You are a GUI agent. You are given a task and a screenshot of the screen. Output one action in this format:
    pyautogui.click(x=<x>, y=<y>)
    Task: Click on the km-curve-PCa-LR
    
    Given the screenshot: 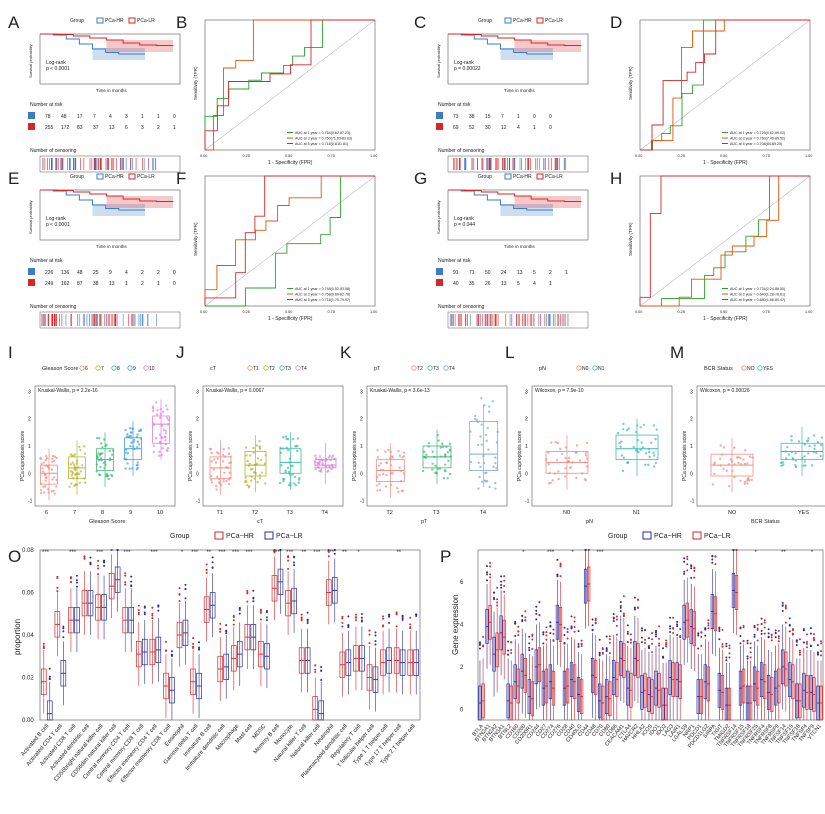 What is the action you would take?
    pyautogui.click(x=515, y=195)
    